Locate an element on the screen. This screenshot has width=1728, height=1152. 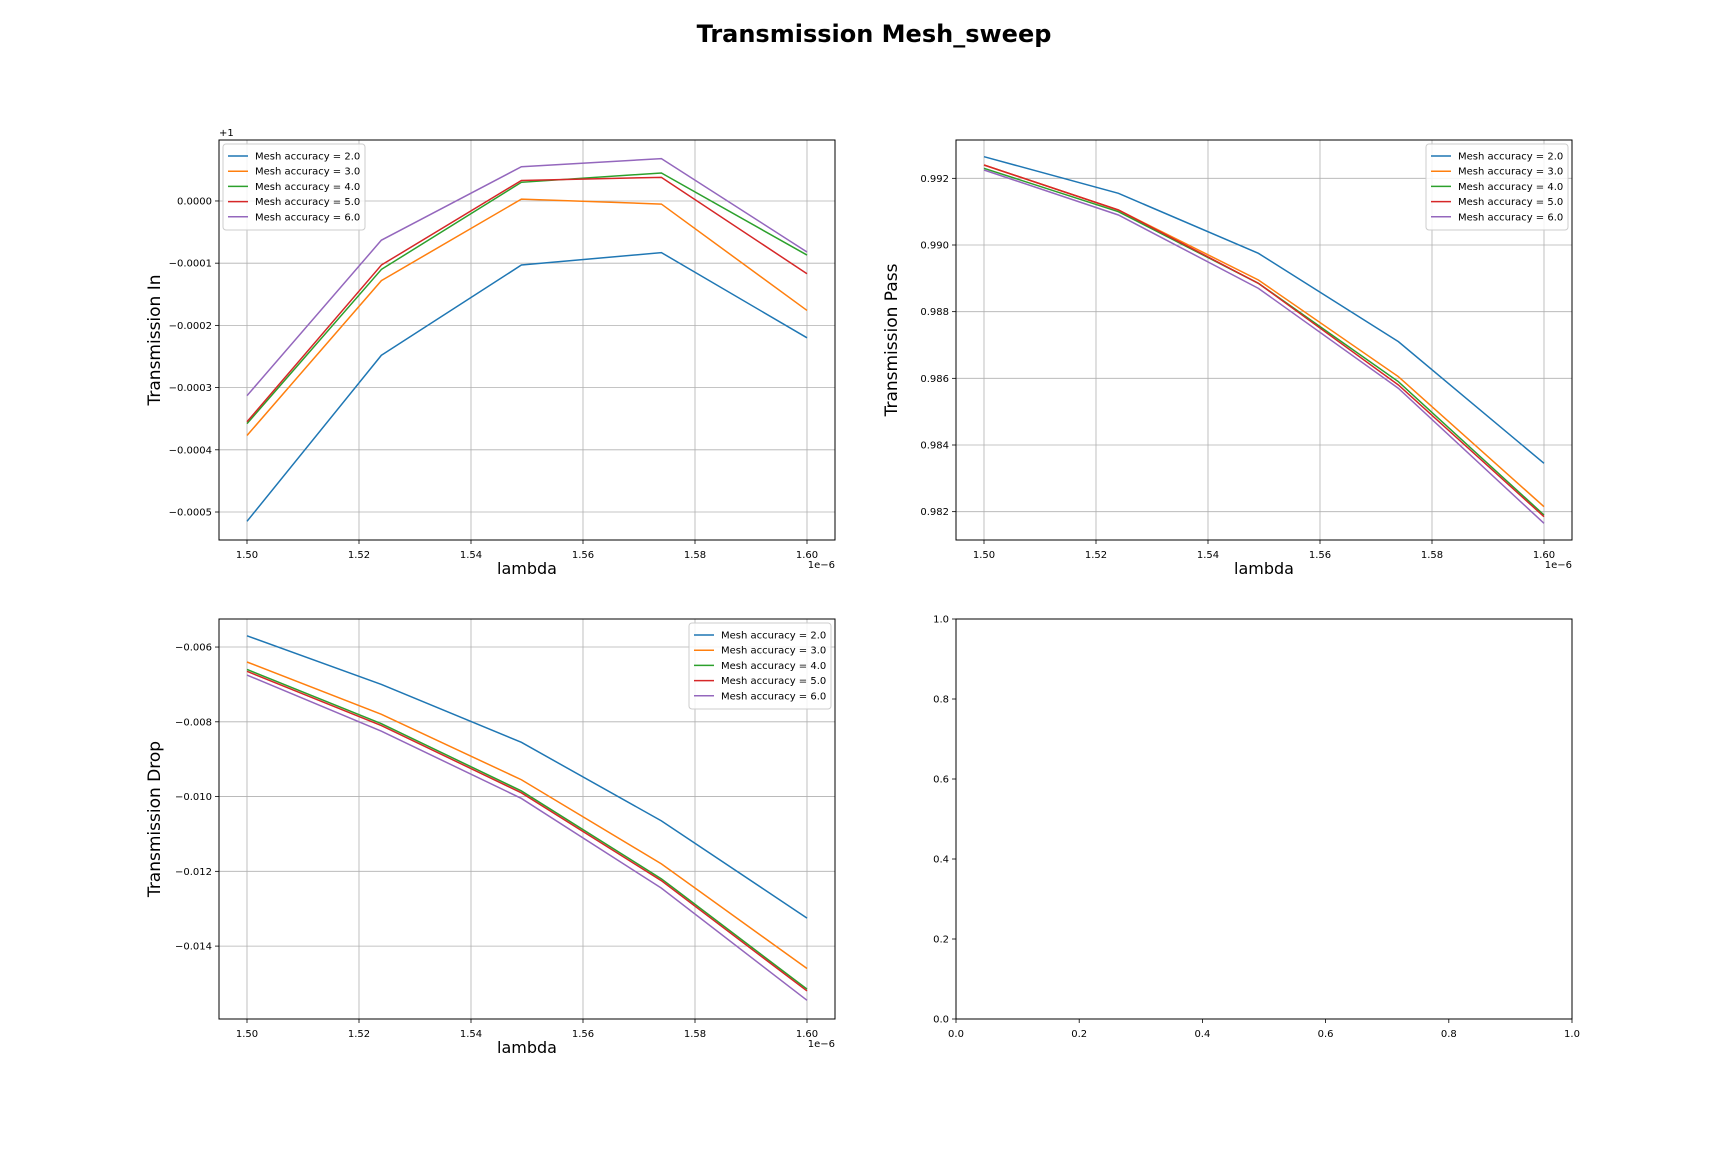
y-tick-label: −0.010 is located at coordinates (193, 797).